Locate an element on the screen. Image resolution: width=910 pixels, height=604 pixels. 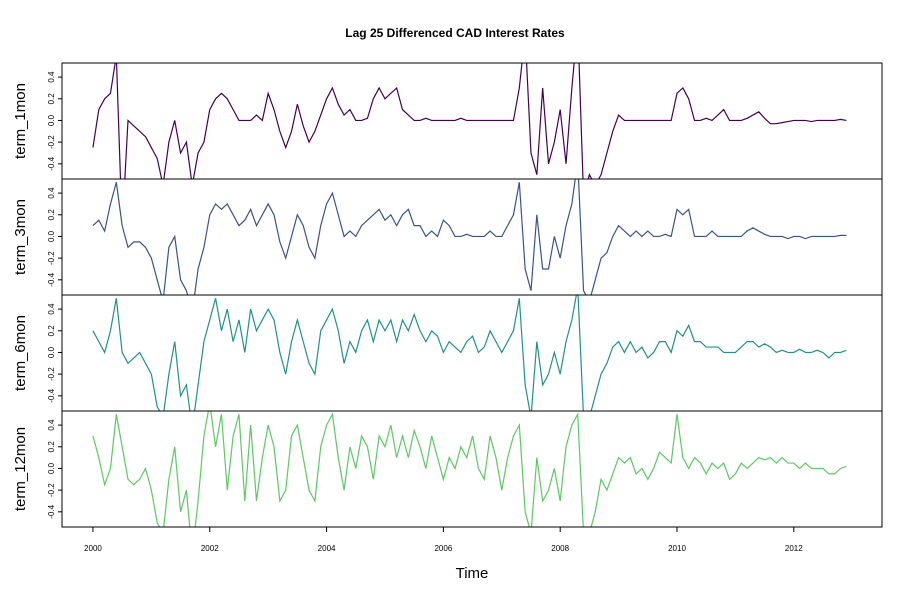
x-tick-label: 2000 is located at coordinates (93, 548).